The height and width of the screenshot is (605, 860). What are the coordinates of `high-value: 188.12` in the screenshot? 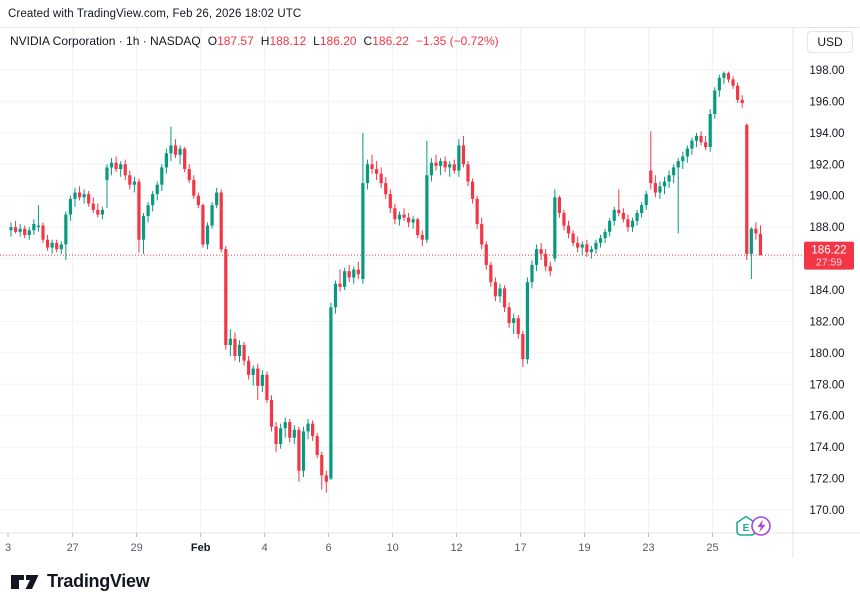 It's located at (288, 41).